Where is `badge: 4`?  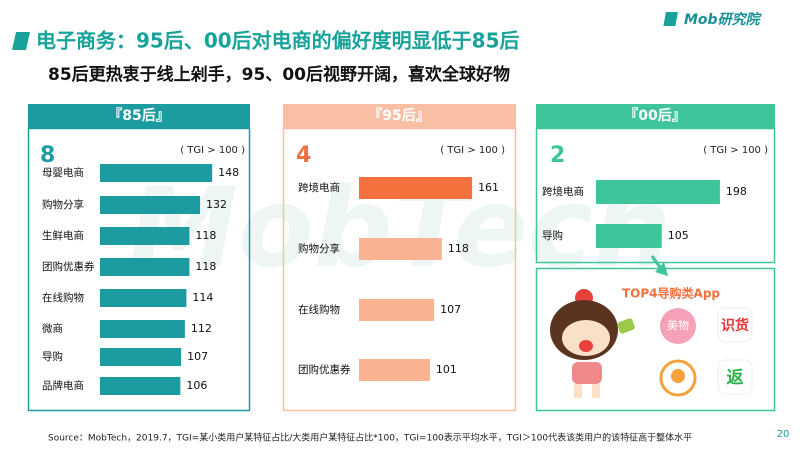 badge: 4 is located at coordinates (303, 155).